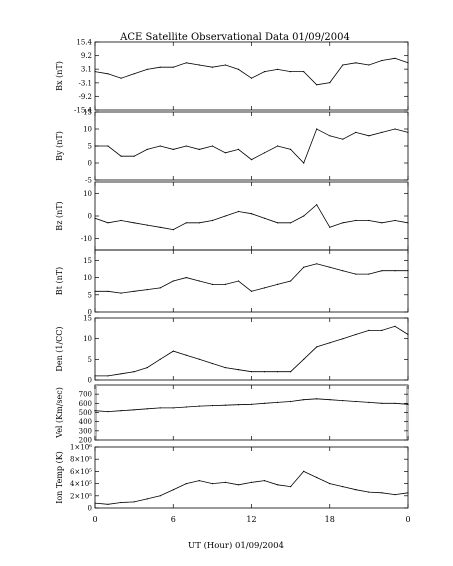  Describe the element at coordinates (85, 422) in the screenshot. I see `y-tick-label: 400` at that location.